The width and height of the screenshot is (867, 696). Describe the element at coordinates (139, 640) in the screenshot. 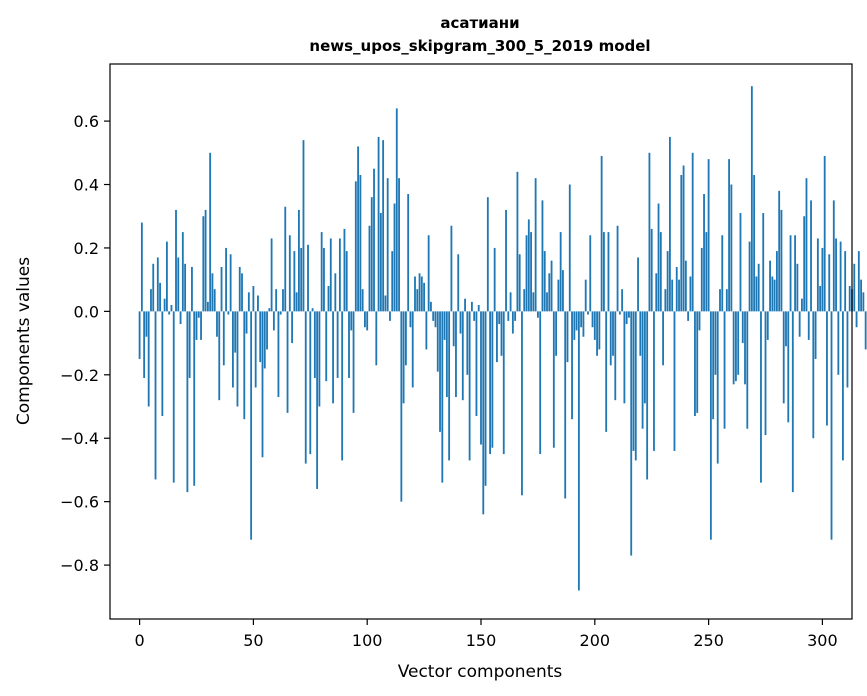

I see `x-tick-label: 0` at that location.